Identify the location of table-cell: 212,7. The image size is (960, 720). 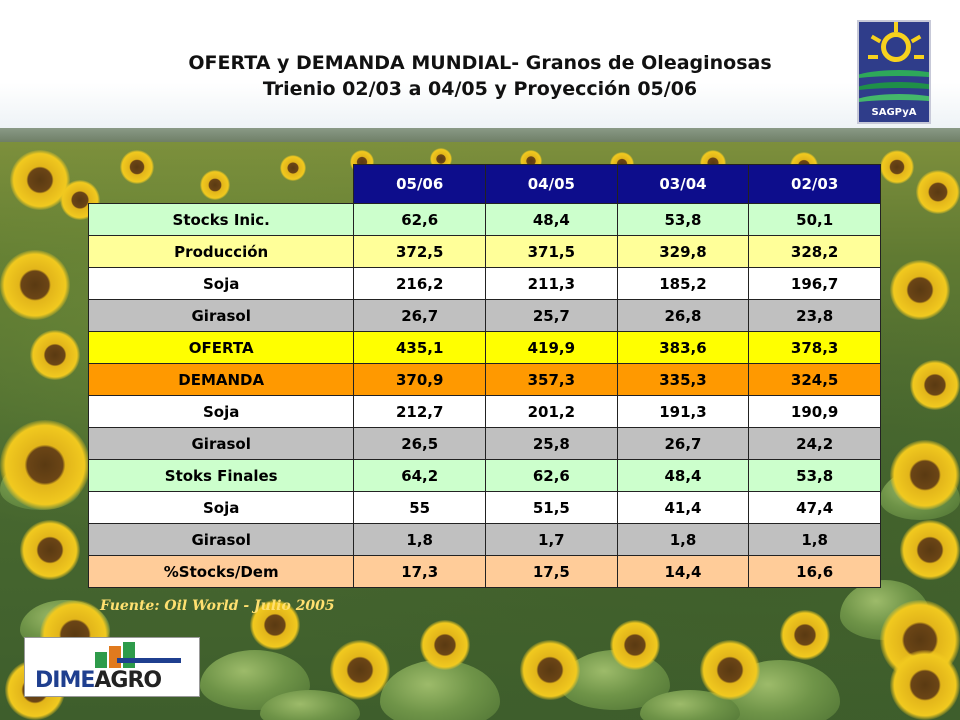
(420, 411).